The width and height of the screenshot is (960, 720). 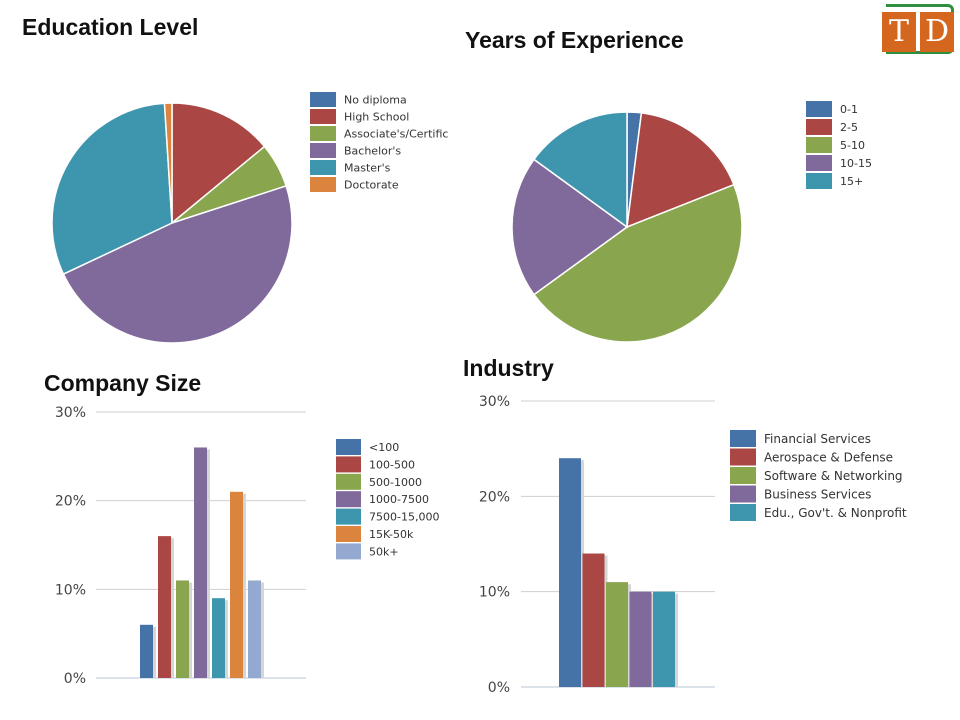 I want to click on legend-label-aerospace-defense: Aerospace & Defense, so click(x=828, y=457).